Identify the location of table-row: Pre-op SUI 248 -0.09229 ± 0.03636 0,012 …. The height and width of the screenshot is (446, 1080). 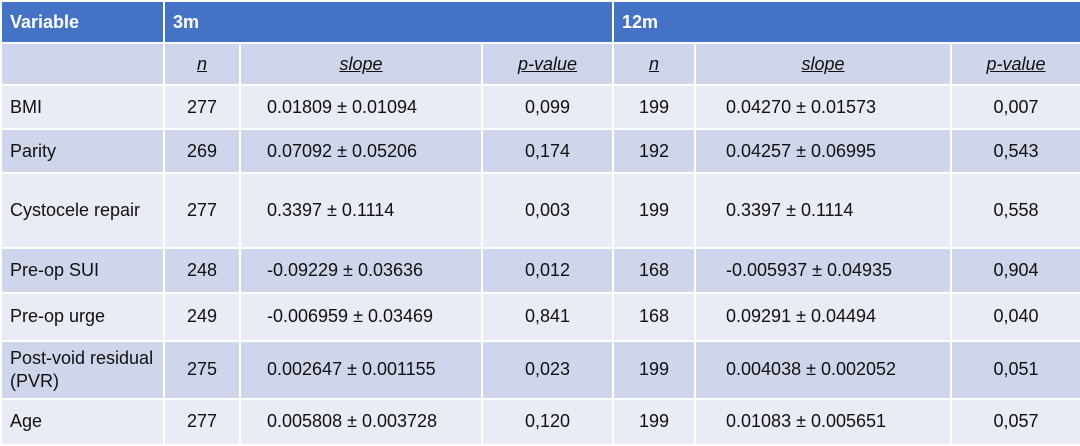
(540, 270).